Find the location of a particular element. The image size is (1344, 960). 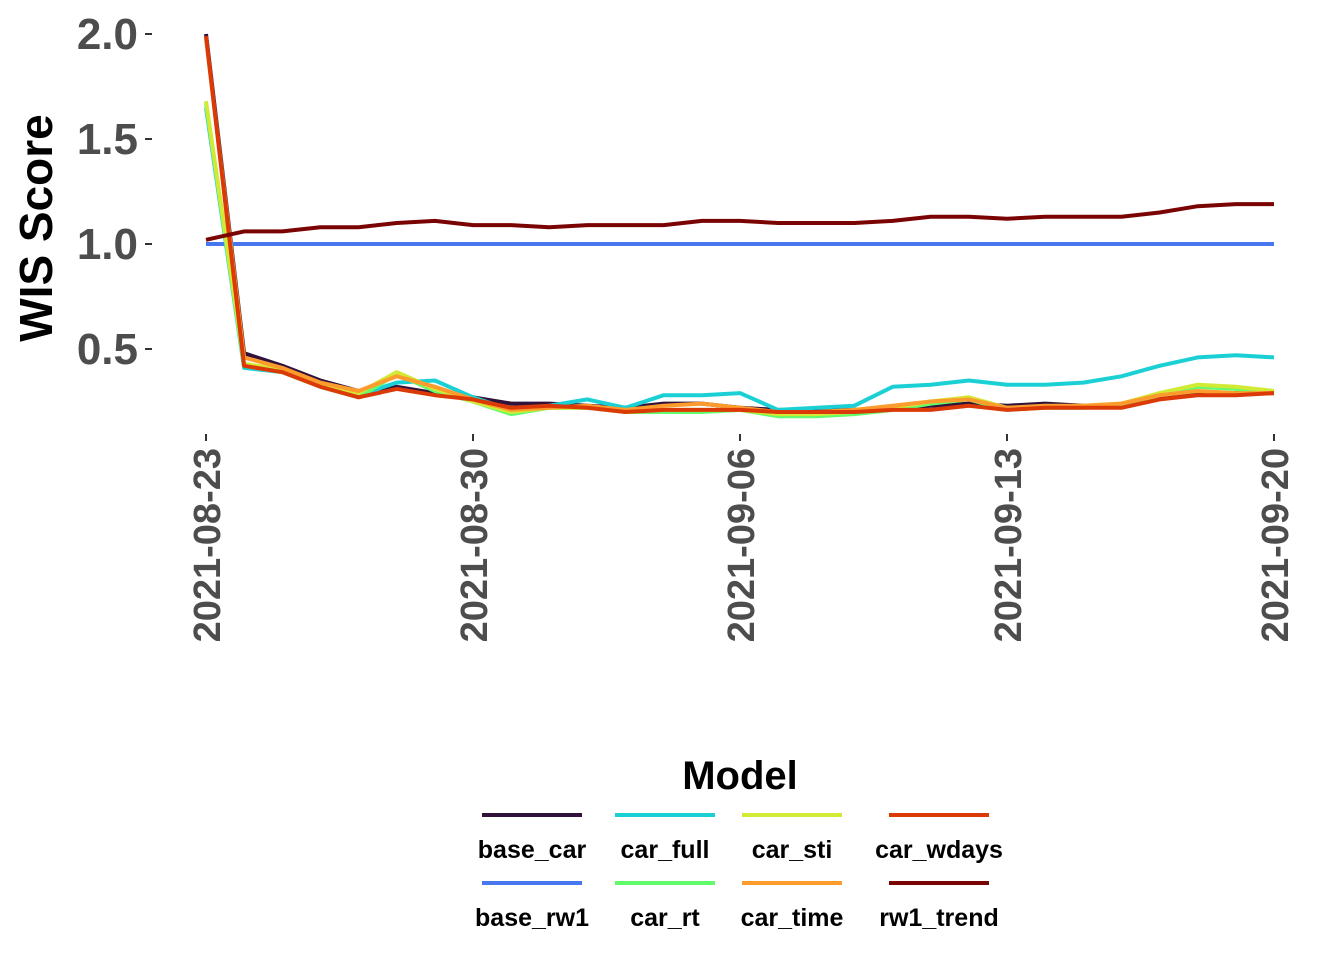

legend-label: car_time is located at coordinates (792, 918).